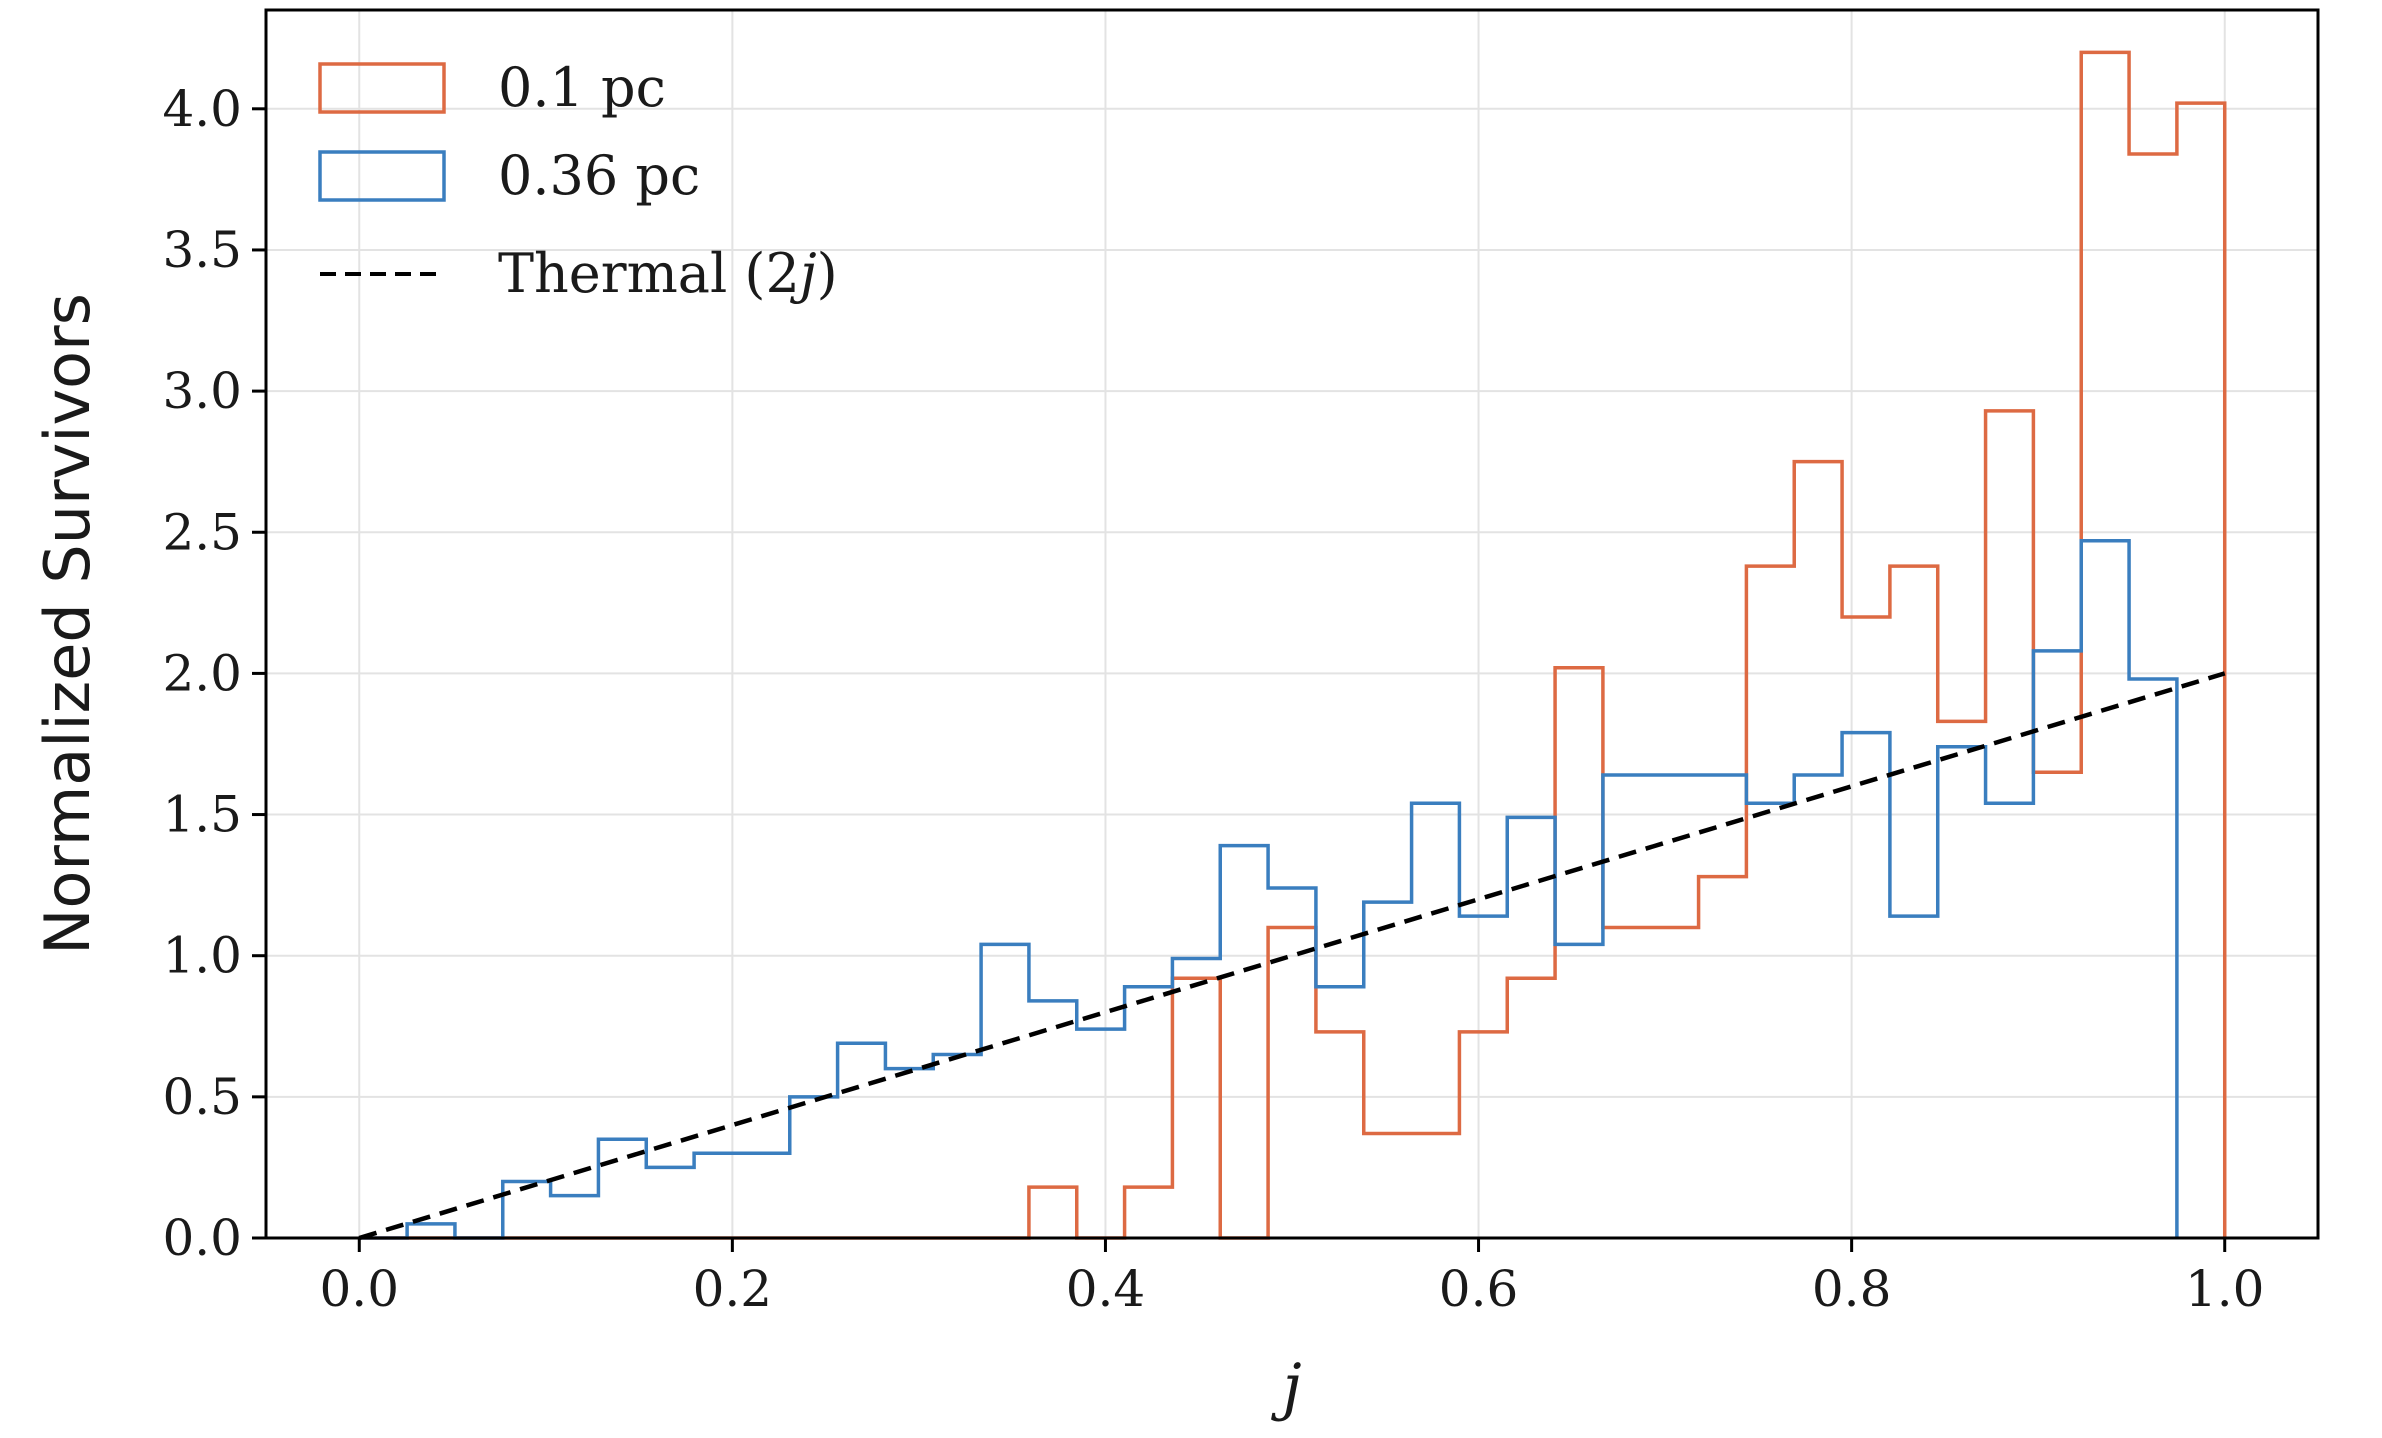 This screenshot has width=2382, height=1438. I want to click on y-axis-label: Normalized Survivors, so click(67, 624).